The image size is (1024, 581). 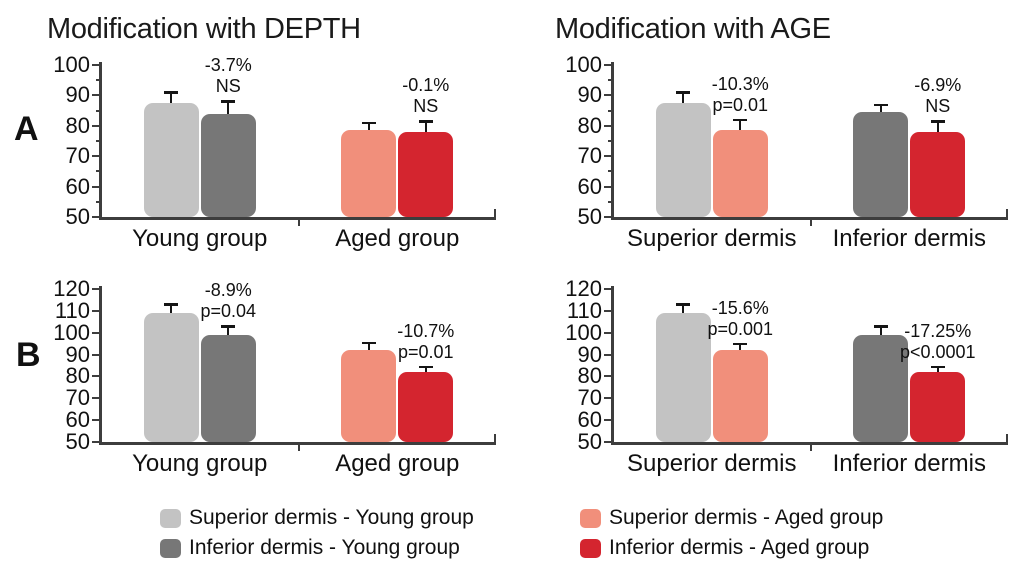 I want to click on panel-label-a: A, so click(x=26, y=129).